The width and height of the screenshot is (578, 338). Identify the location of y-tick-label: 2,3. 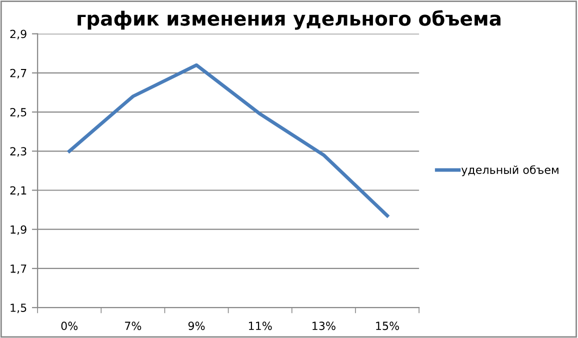
(18, 152).